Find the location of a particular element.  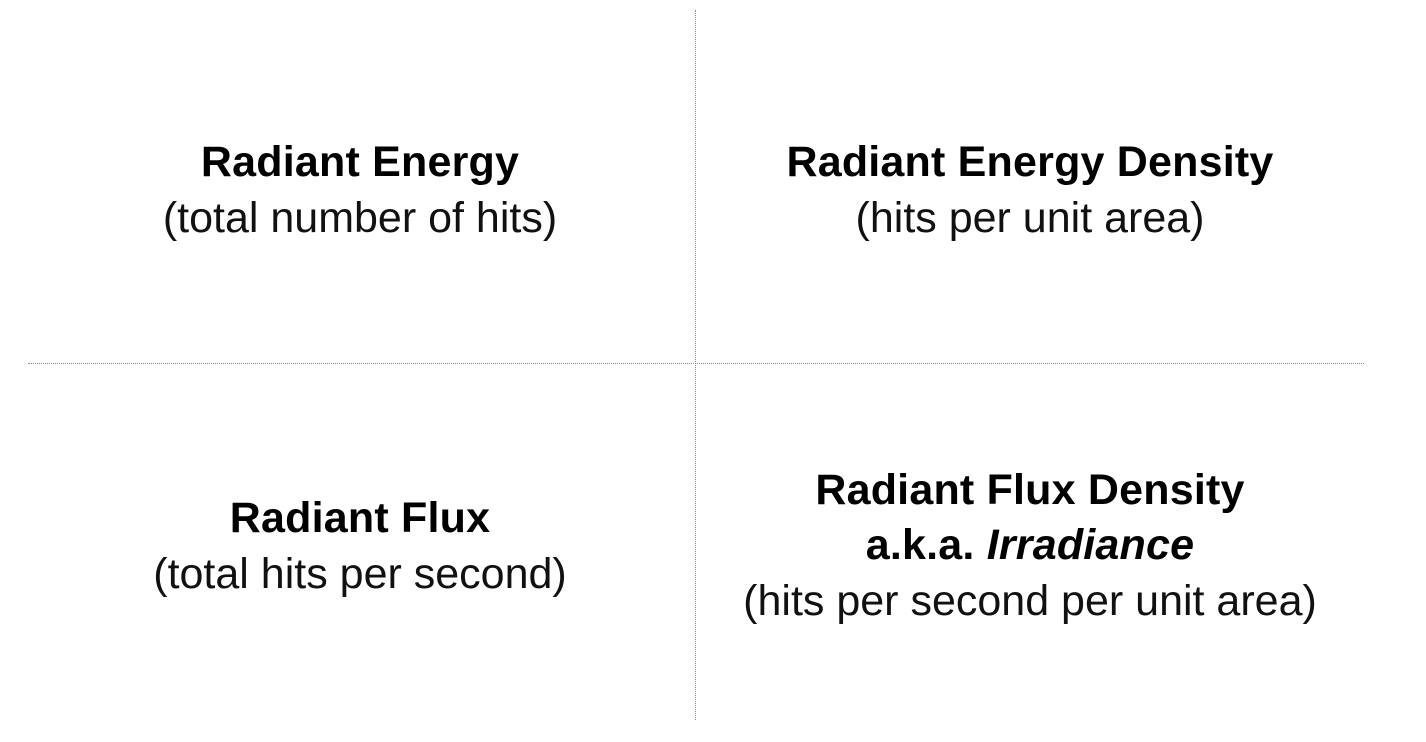

quadrant-radiant-energy: Radiant Energy (total number of hits) is located at coordinates (360, 190).